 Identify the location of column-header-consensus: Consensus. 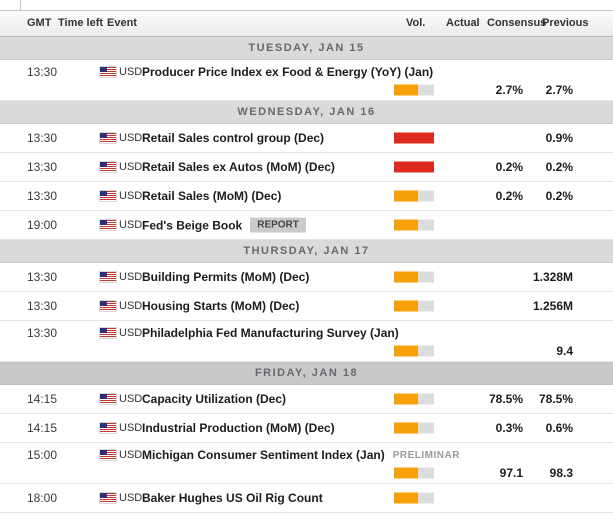
(517, 23).